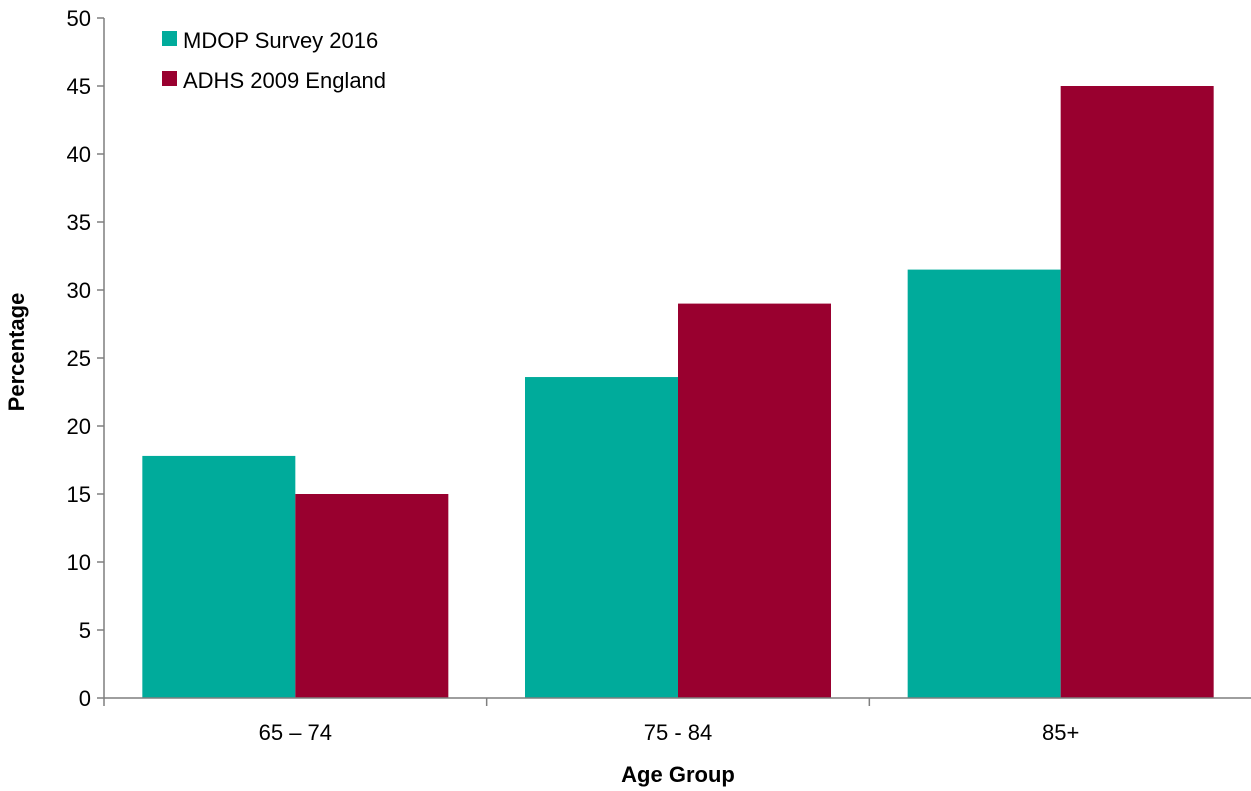  Describe the element at coordinates (284, 80) in the screenshot. I see `legend-label: ADHS 2009 England` at that location.